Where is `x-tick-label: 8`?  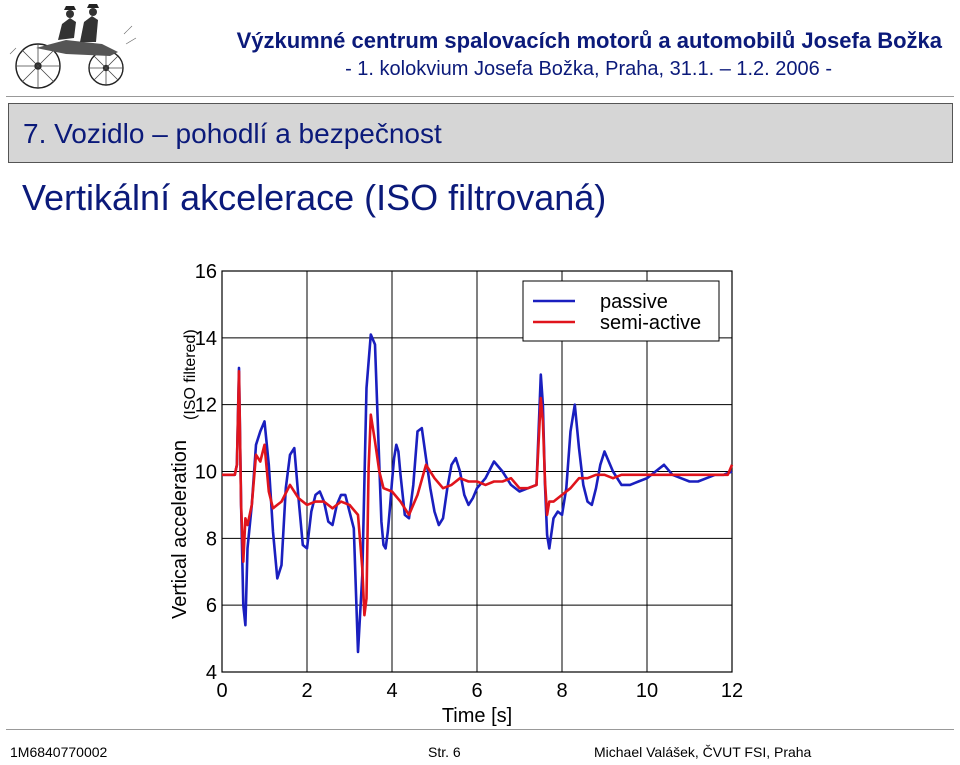
x-tick-label: 8 is located at coordinates (561, 691).